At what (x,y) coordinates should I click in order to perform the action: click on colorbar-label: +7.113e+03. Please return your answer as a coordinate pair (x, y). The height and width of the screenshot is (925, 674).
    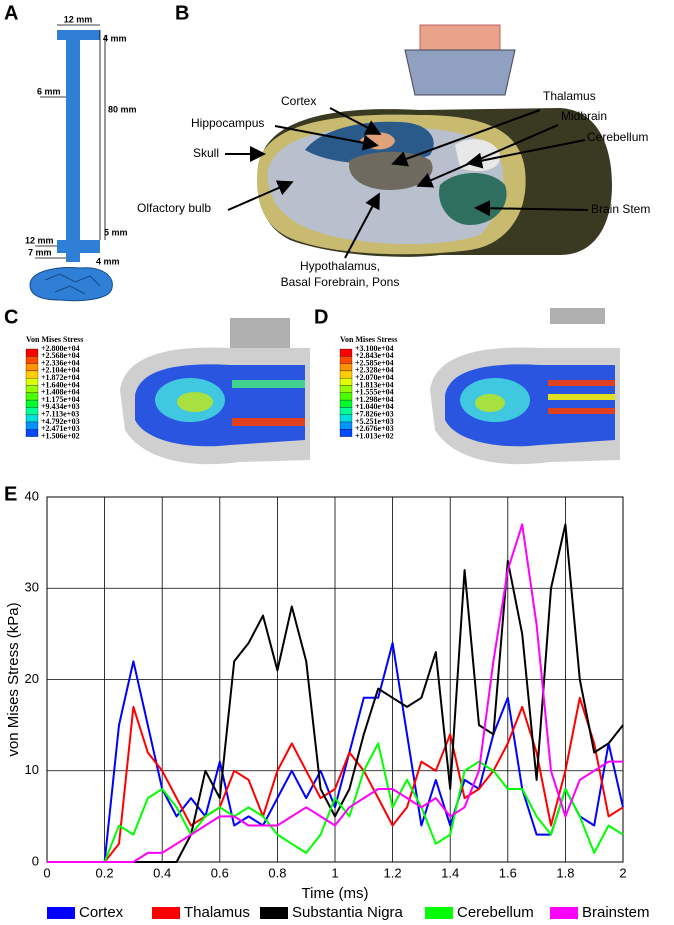
    Looking at the image, I should click on (60, 414).